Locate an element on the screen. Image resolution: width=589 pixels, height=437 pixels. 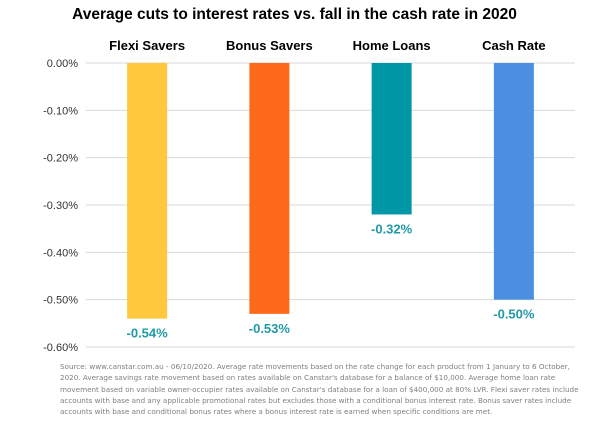
category-label: Bonus Savers is located at coordinates (269, 45).